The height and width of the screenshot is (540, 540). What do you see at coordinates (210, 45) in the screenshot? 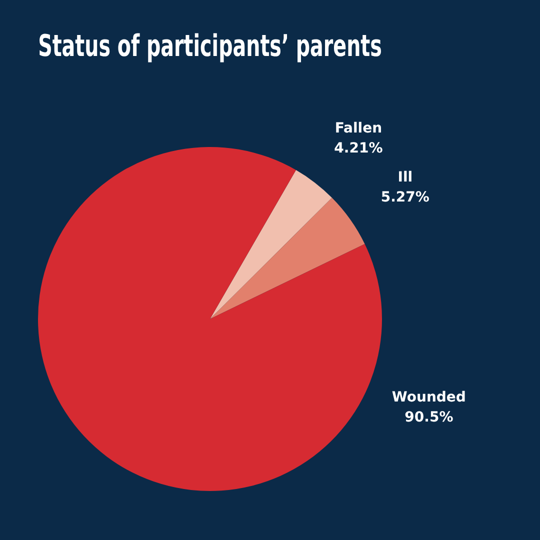
I see `chart-title: Status of participants’ parents` at bounding box center [210, 45].